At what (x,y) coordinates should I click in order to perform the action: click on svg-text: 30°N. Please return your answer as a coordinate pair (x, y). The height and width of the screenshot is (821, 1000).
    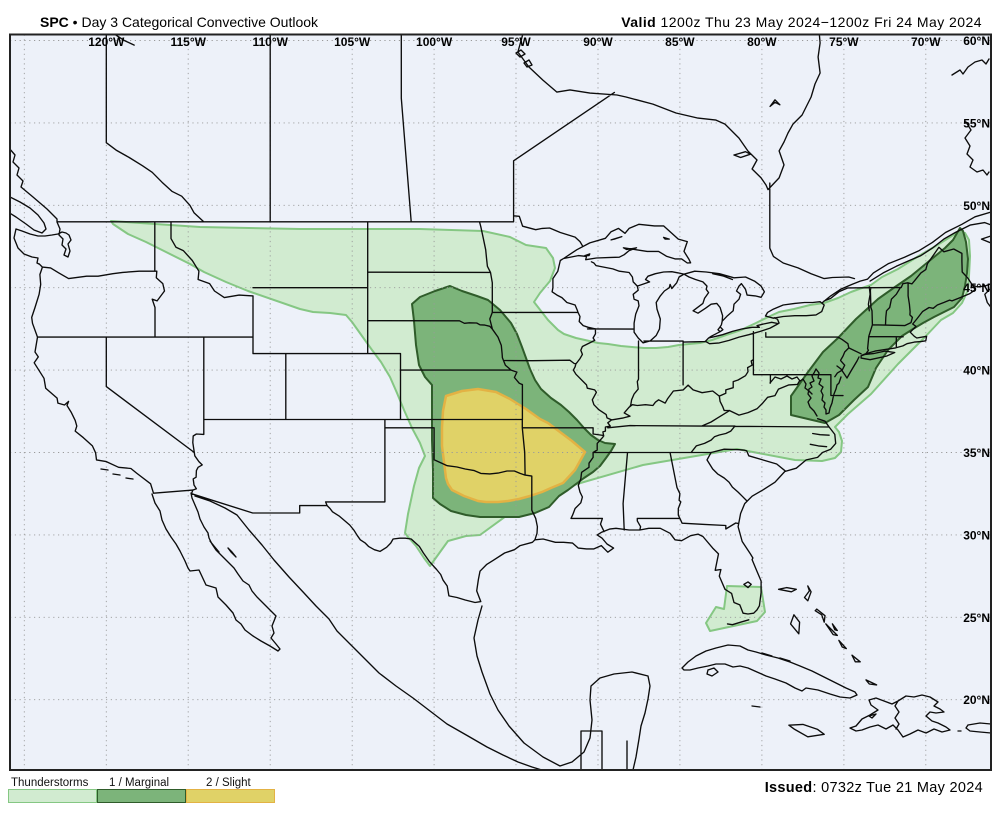
    Looking at the image, I should click on (976, 535).